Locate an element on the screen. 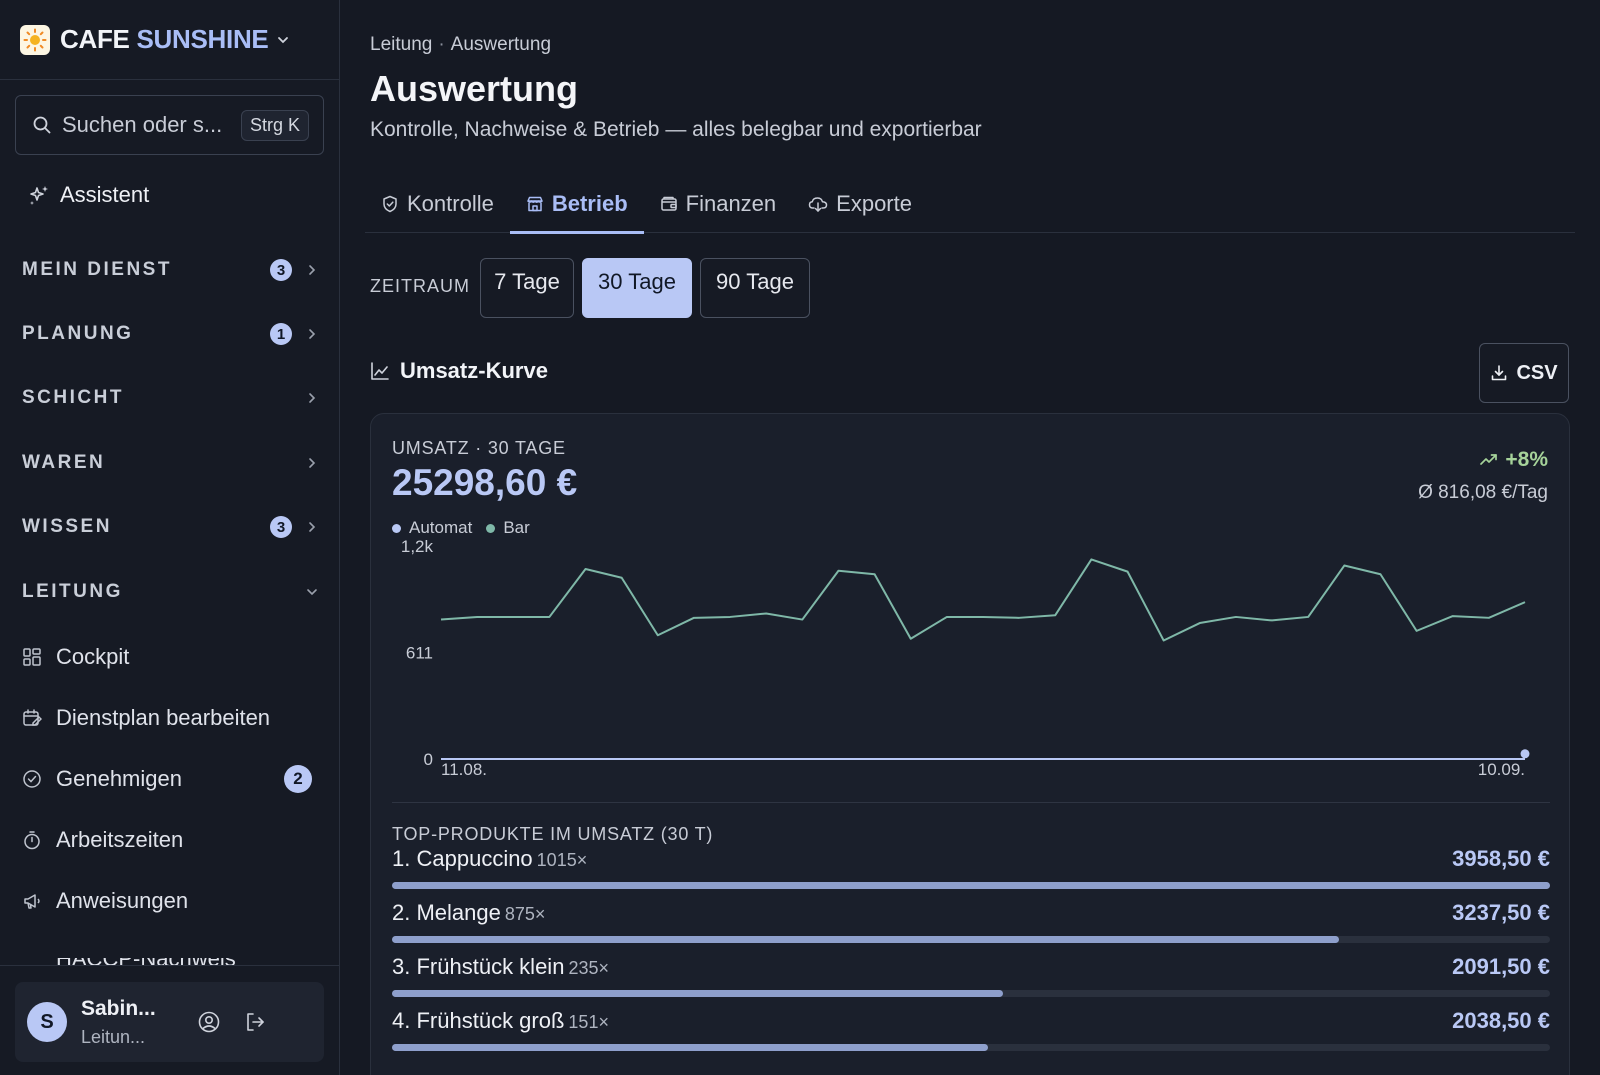 The height and width of the screenshot is (1075, 1600). product-label: Melange is located at coordinates (458, 912).